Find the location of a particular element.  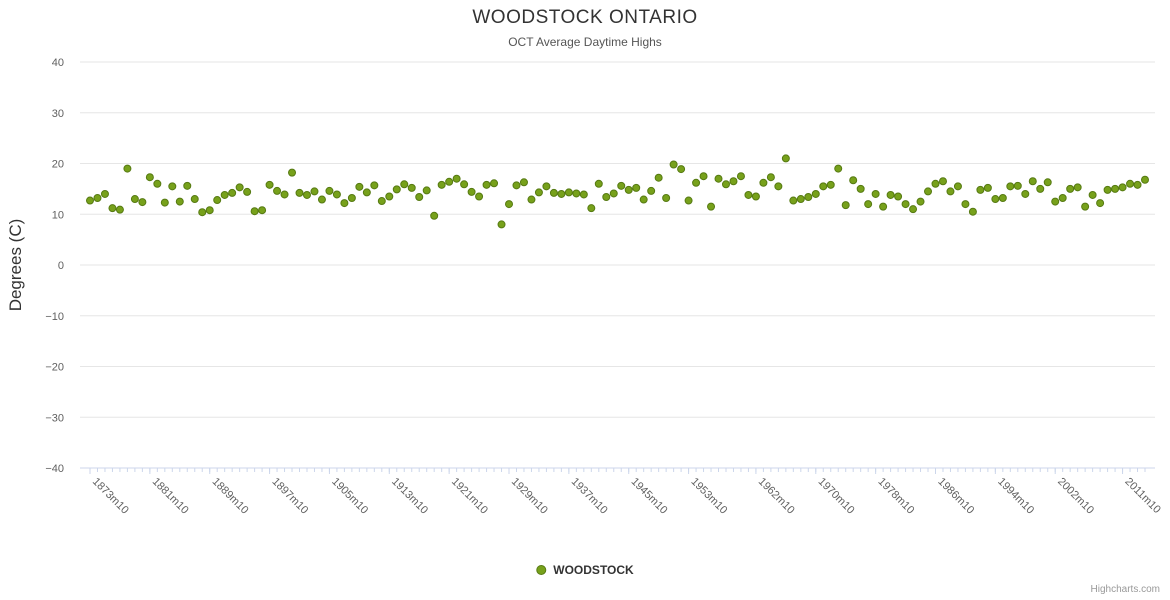

legend-item-woodstock: WOODSTOCK is located at coordinates (585, 570).